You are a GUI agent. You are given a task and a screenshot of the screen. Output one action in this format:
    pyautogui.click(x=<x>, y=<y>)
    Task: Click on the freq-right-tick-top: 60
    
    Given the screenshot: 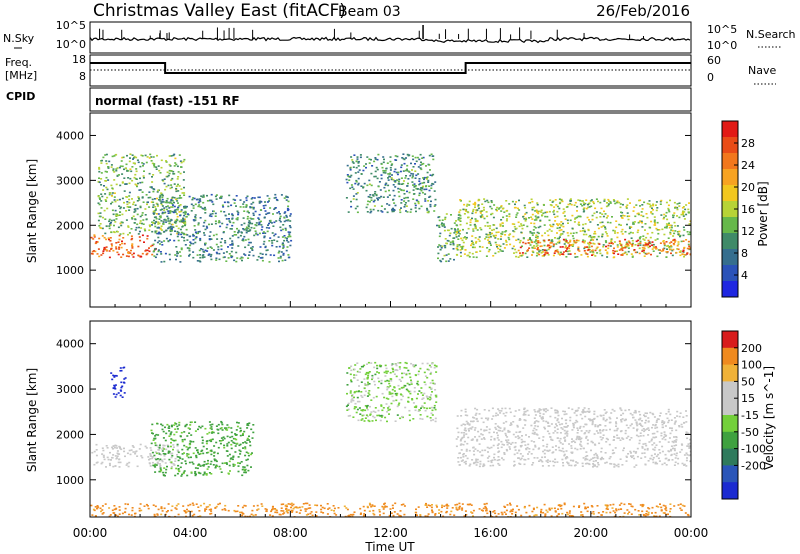 What is the action you would take?
    pyautogui.click(x=714, y=60)
    